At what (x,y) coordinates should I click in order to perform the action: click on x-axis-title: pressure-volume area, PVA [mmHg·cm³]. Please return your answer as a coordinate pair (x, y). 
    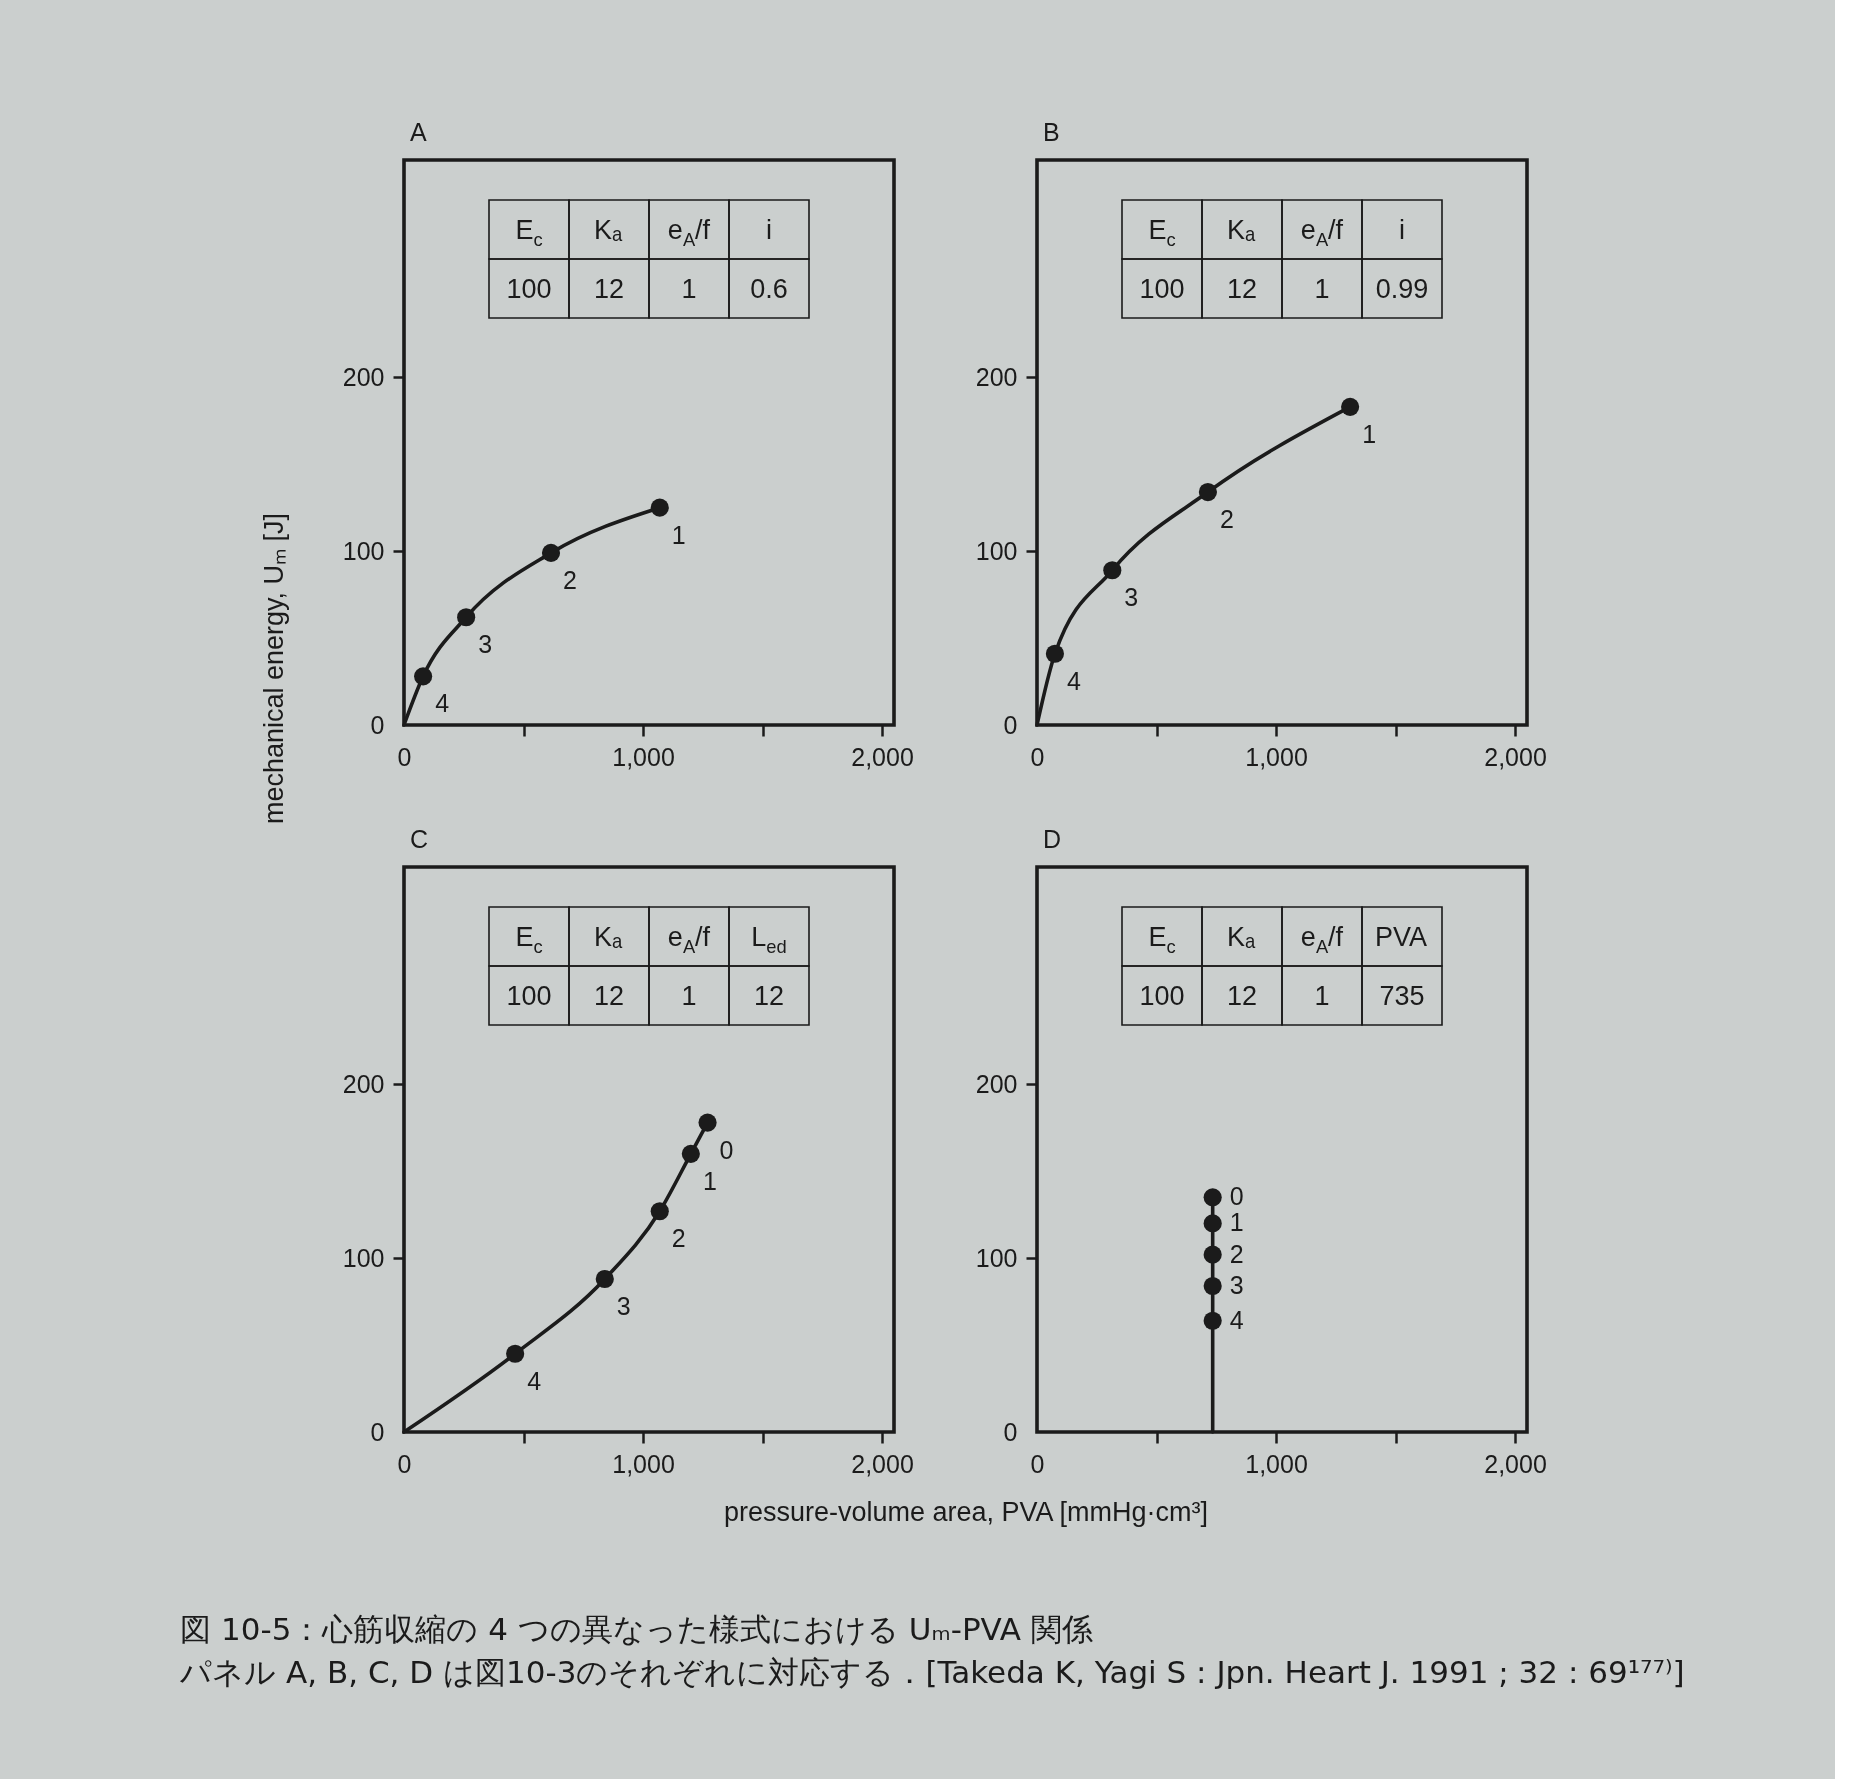
    Looking at the image, I should click on (966, 1511).